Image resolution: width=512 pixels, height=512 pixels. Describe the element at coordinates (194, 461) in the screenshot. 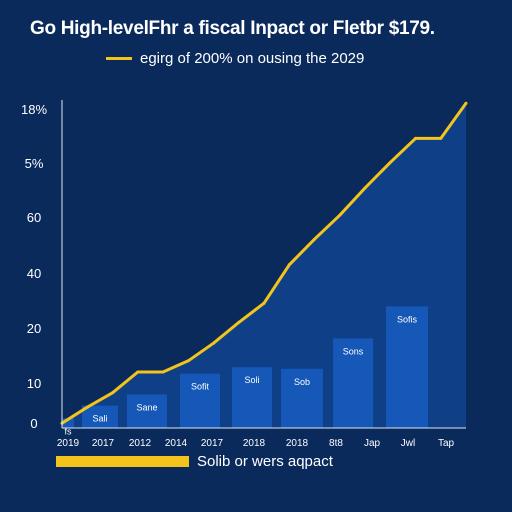

I see `legend-bar: Solib or wers aqpact` at that location.